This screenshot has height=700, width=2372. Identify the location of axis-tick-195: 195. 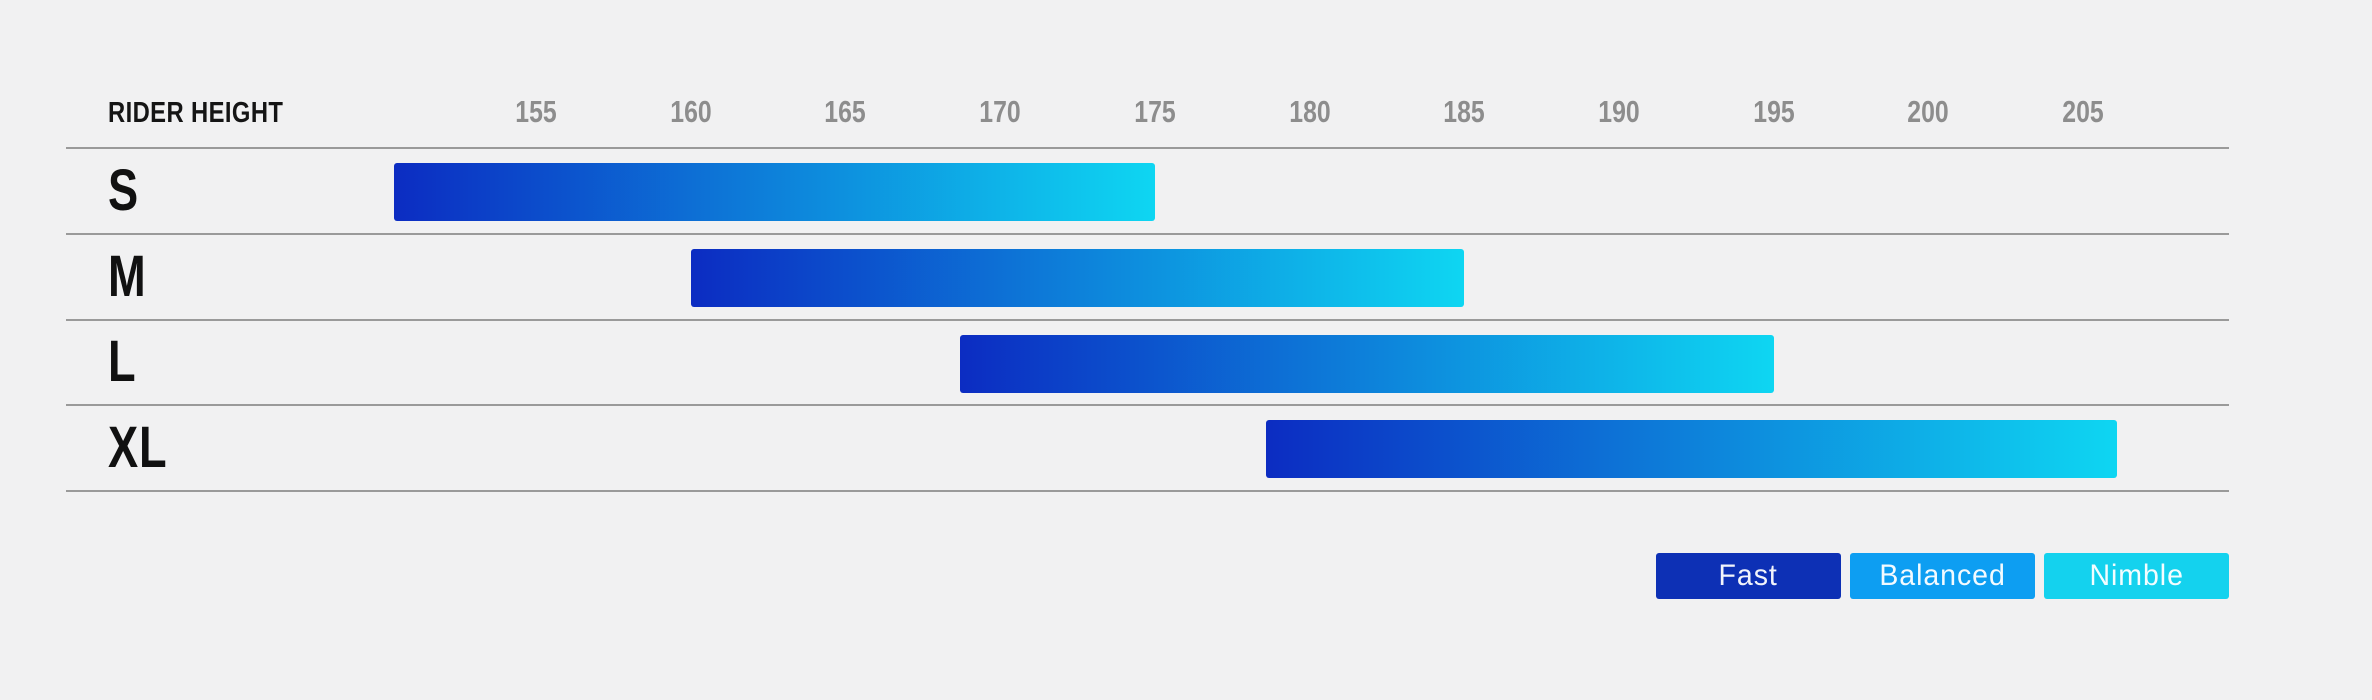
(1773, 111).